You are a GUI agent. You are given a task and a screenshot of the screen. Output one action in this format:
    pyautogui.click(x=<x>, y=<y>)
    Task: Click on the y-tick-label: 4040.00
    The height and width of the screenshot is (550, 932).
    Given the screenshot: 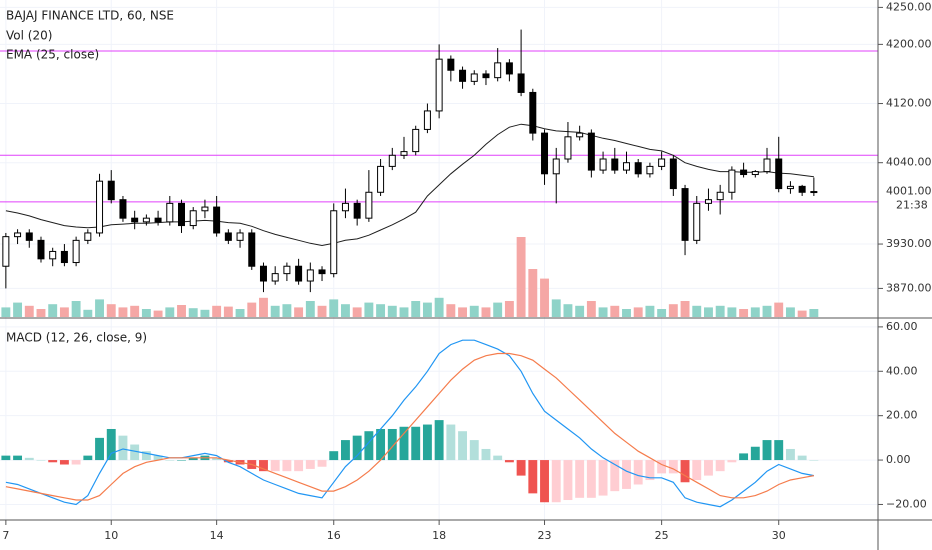 What is the action you would take?
    pyautogui.click(x=909, y=162)
    